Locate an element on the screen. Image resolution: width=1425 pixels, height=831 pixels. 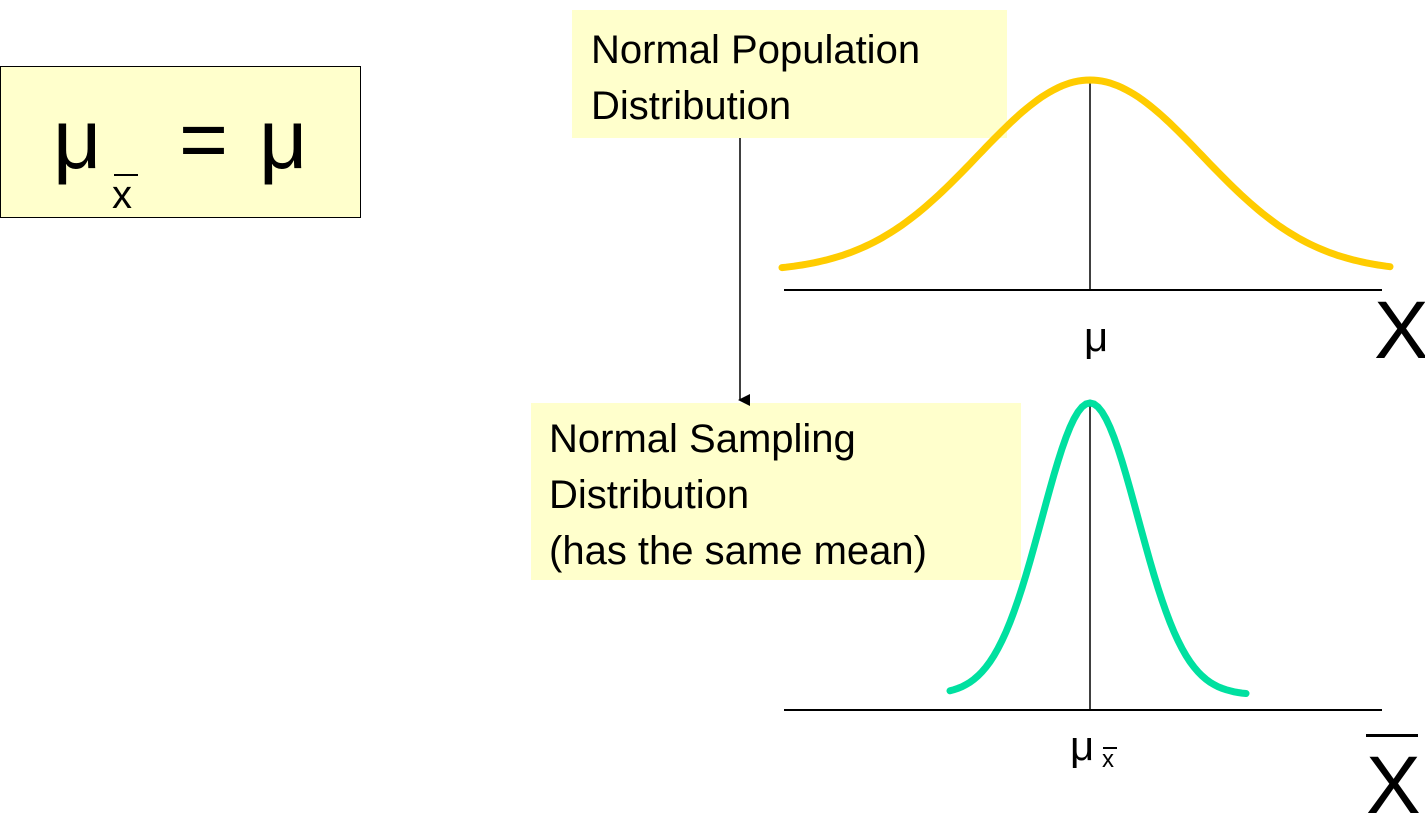
formula-box: μ x = μ is located at coordinates (180, 142).